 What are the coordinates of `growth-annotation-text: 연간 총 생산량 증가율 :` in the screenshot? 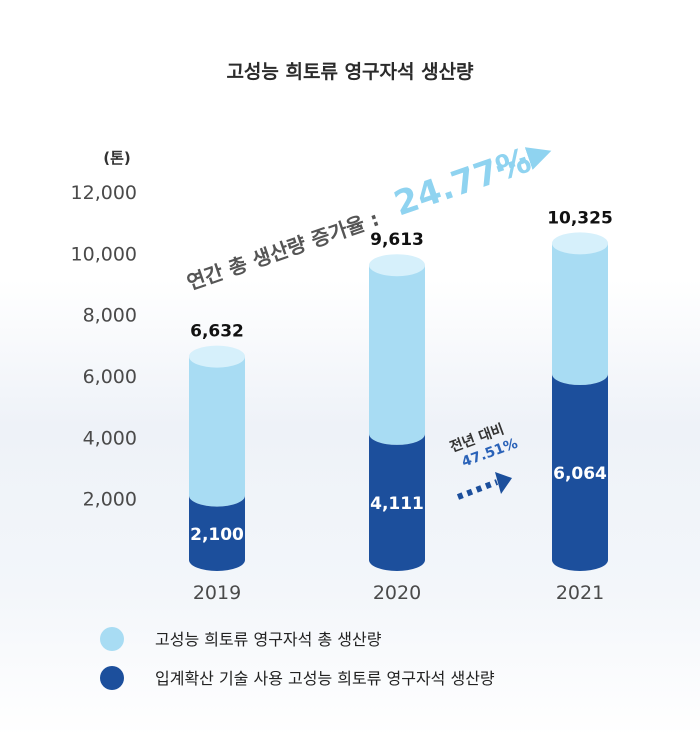 It's located at (283, 250).